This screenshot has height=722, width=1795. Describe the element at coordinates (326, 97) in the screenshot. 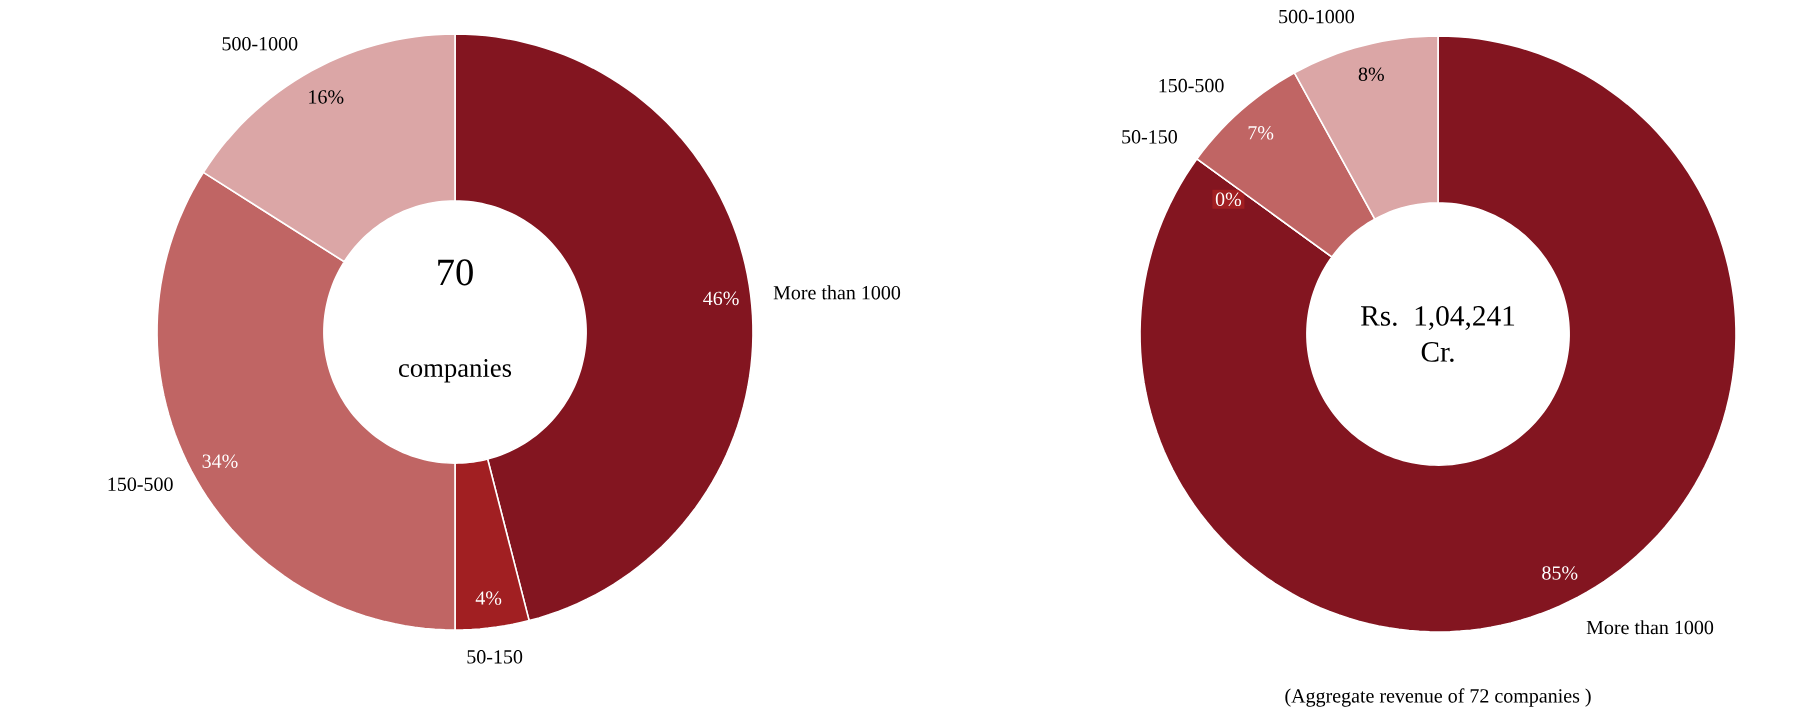

I see `data-label: 16%` at that location.